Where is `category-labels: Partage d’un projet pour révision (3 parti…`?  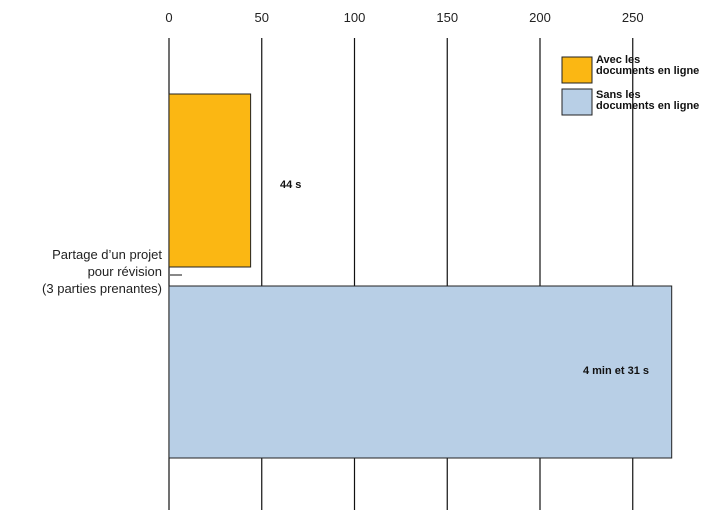 category-labels: Partage d’un projet pour révision (3 parti… is located at coordinates (112, 271).